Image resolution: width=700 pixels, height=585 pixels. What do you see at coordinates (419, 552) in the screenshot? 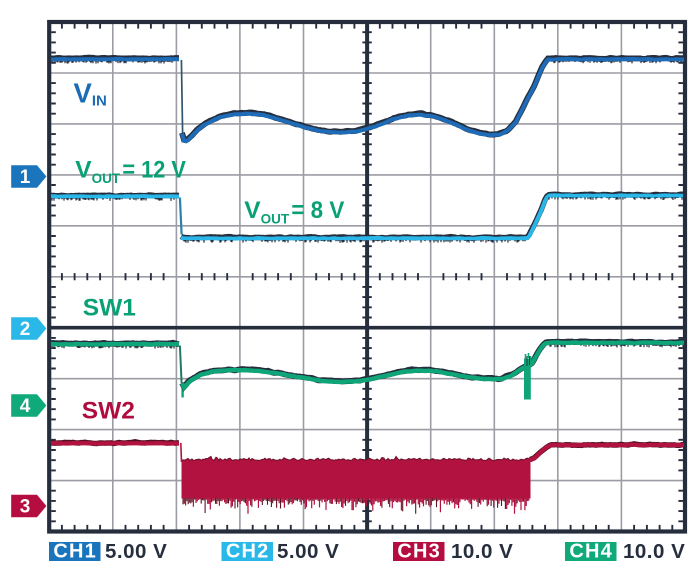
I see `svg-text: CH3` at bounding box center [419, 552].